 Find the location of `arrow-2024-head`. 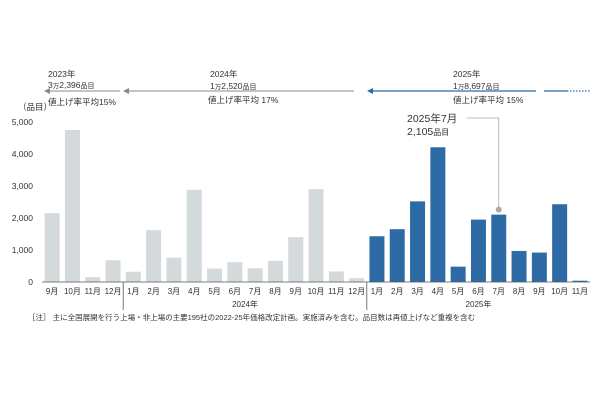

arrow-2024-head is located at coordinates (126, 91).